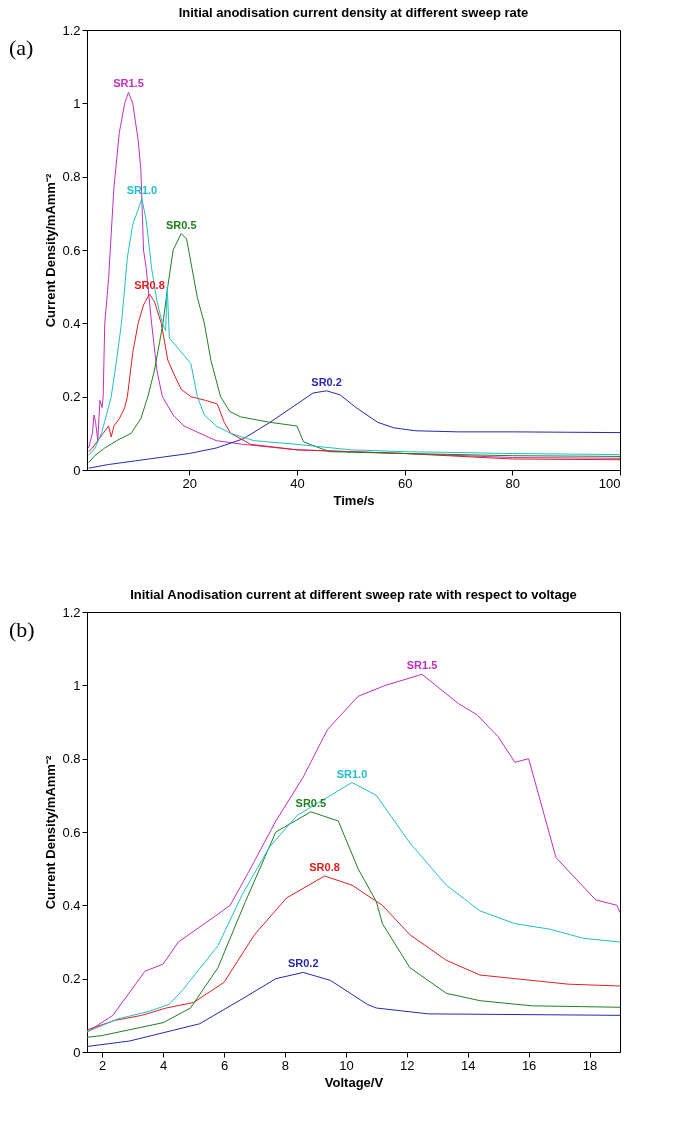 The height and width of the screenshot is (1133, 698). I want to click on chart-title: Initial Anodisation current at different sweep rate with respect to voltage, so click(353, 594).